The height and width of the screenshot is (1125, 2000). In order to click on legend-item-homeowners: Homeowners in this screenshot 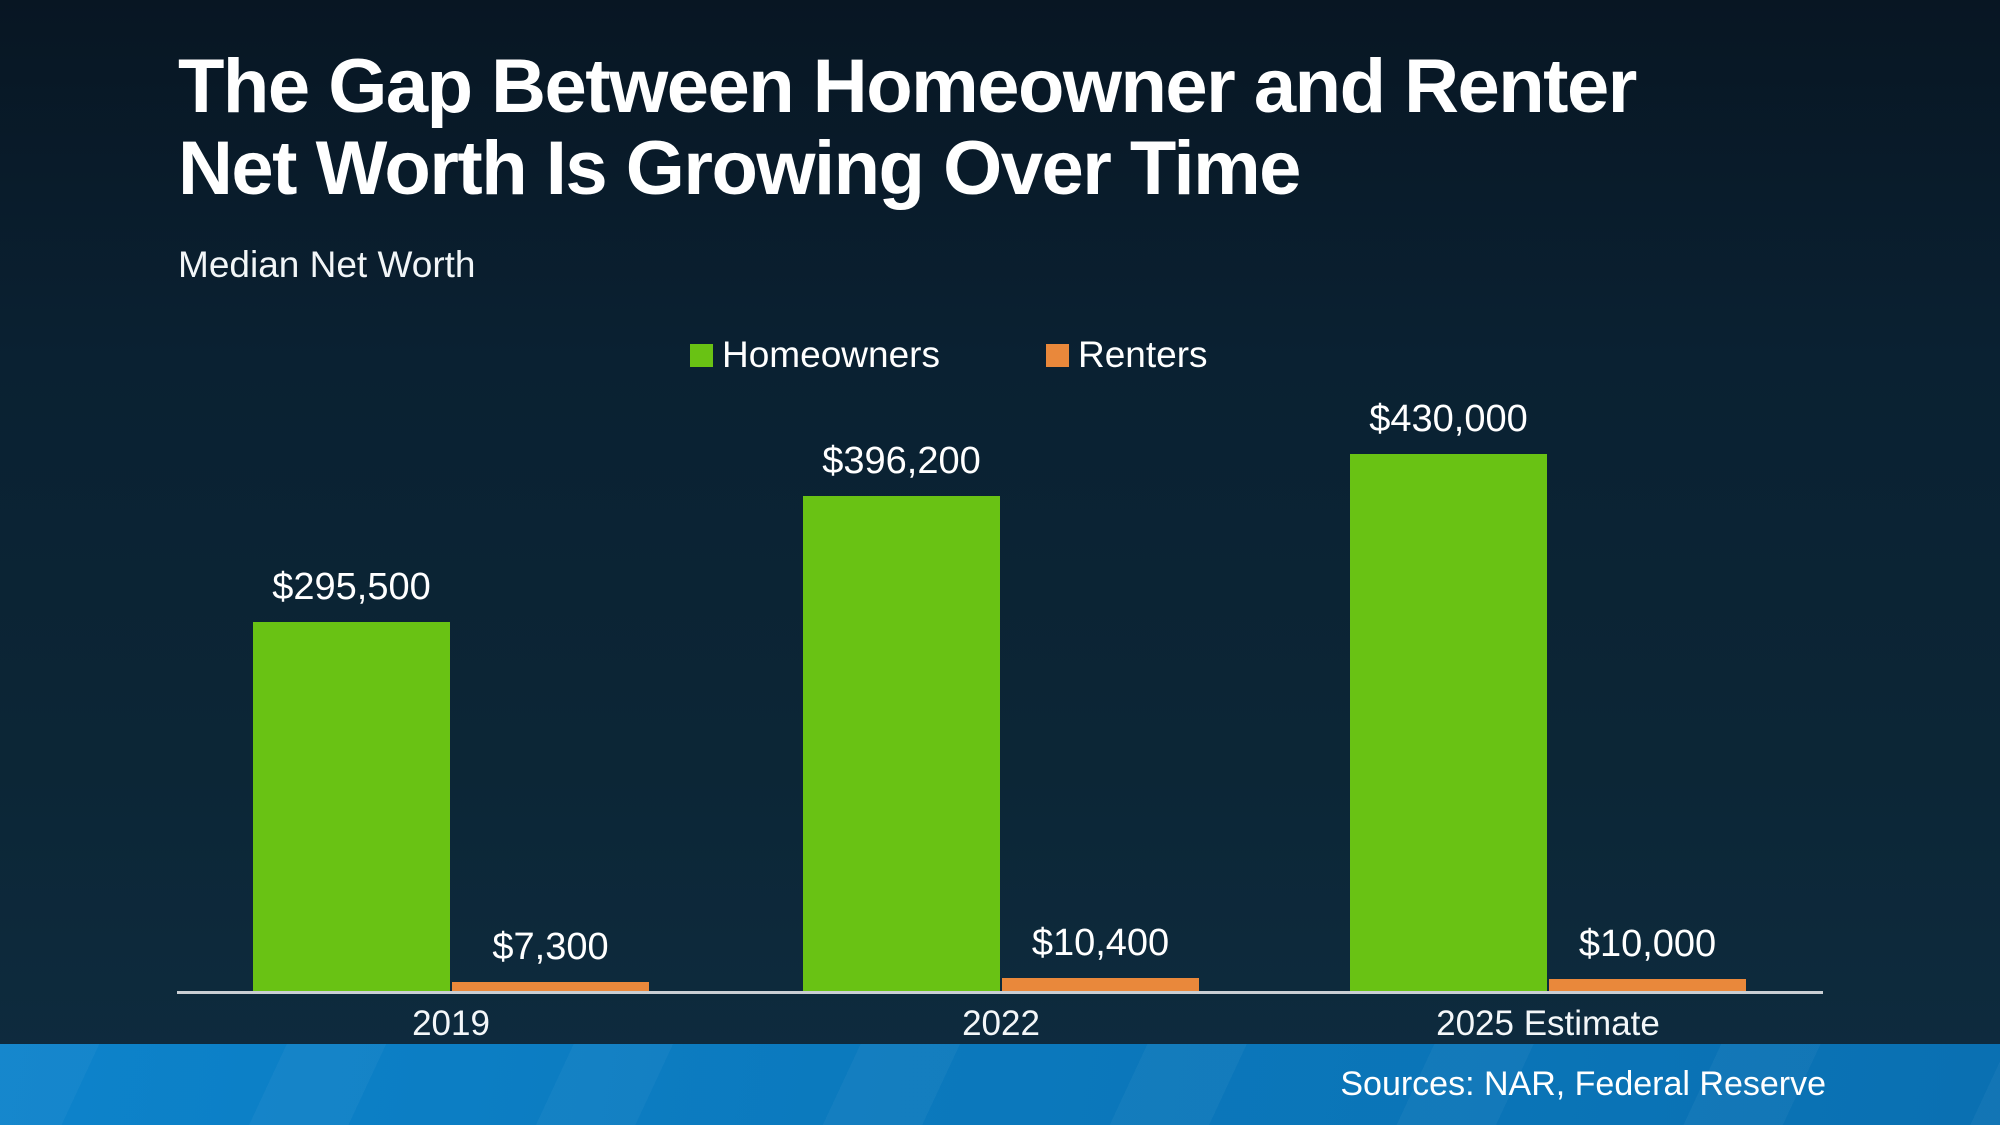, I will do `click(815, 355)`.